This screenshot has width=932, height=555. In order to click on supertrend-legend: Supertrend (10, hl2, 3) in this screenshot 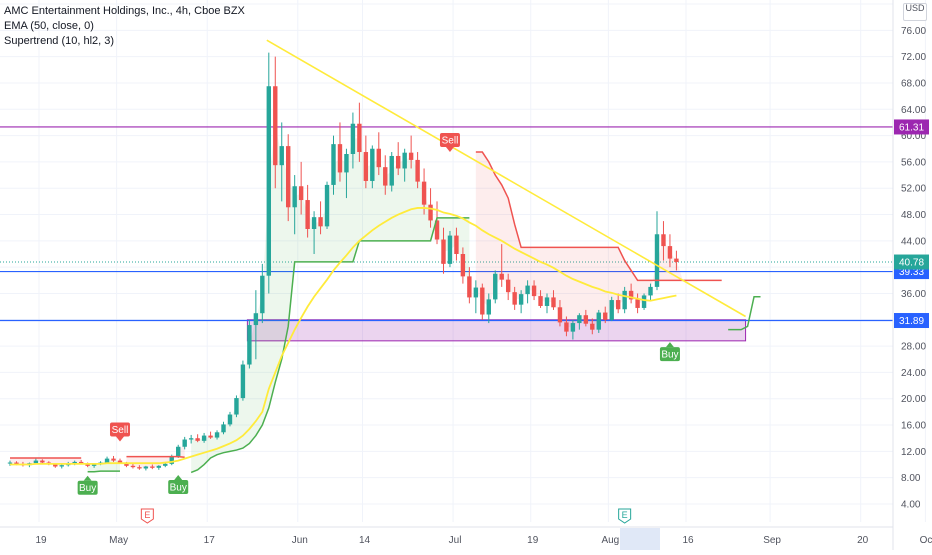, I will do `click(59, 41)`.